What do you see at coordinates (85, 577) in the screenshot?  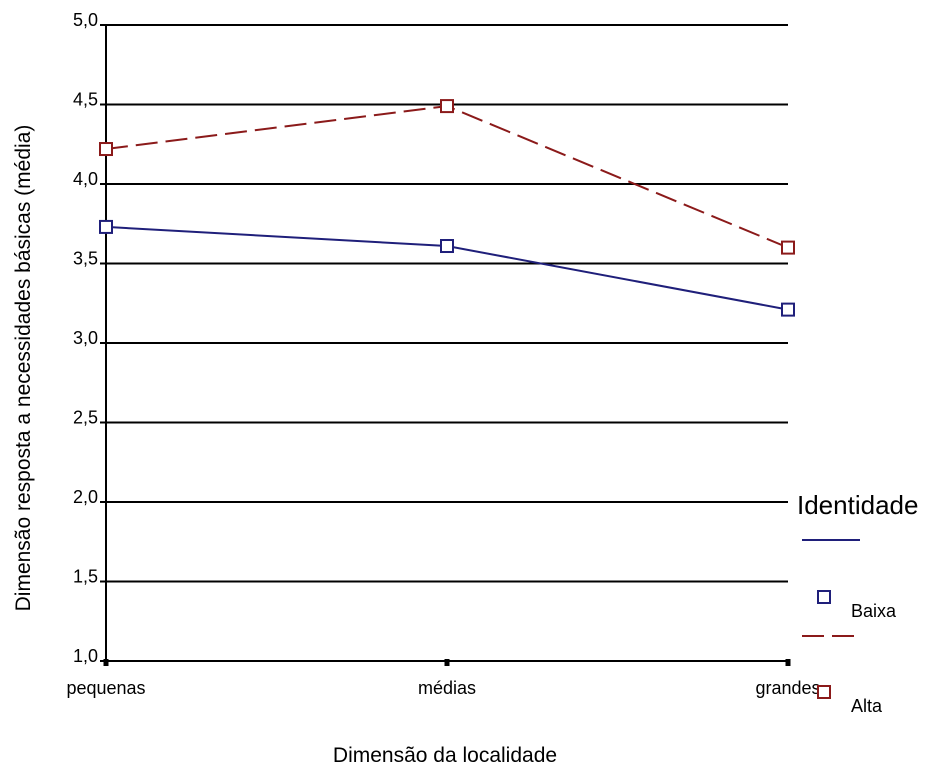 I see `y-tick-label-1: 1,5` at bounding box center [85, 577].